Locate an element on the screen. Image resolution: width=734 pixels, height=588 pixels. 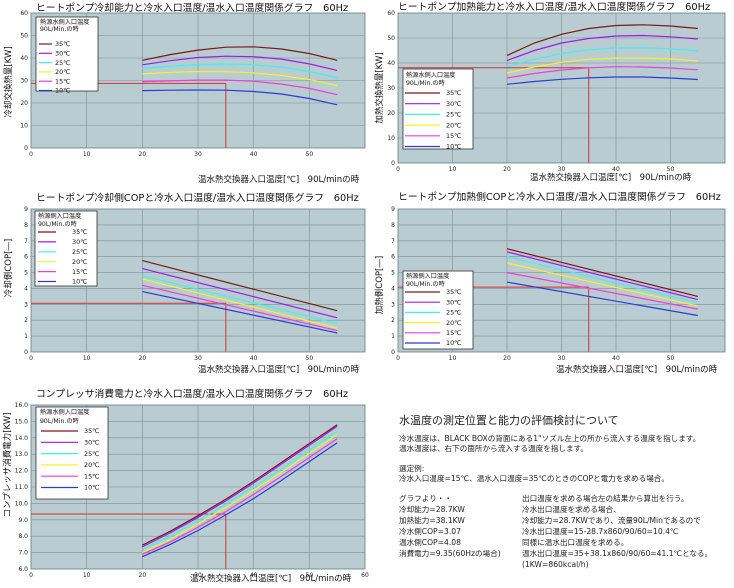
y-tick-label: 40 is located at coordinates (24, 58).